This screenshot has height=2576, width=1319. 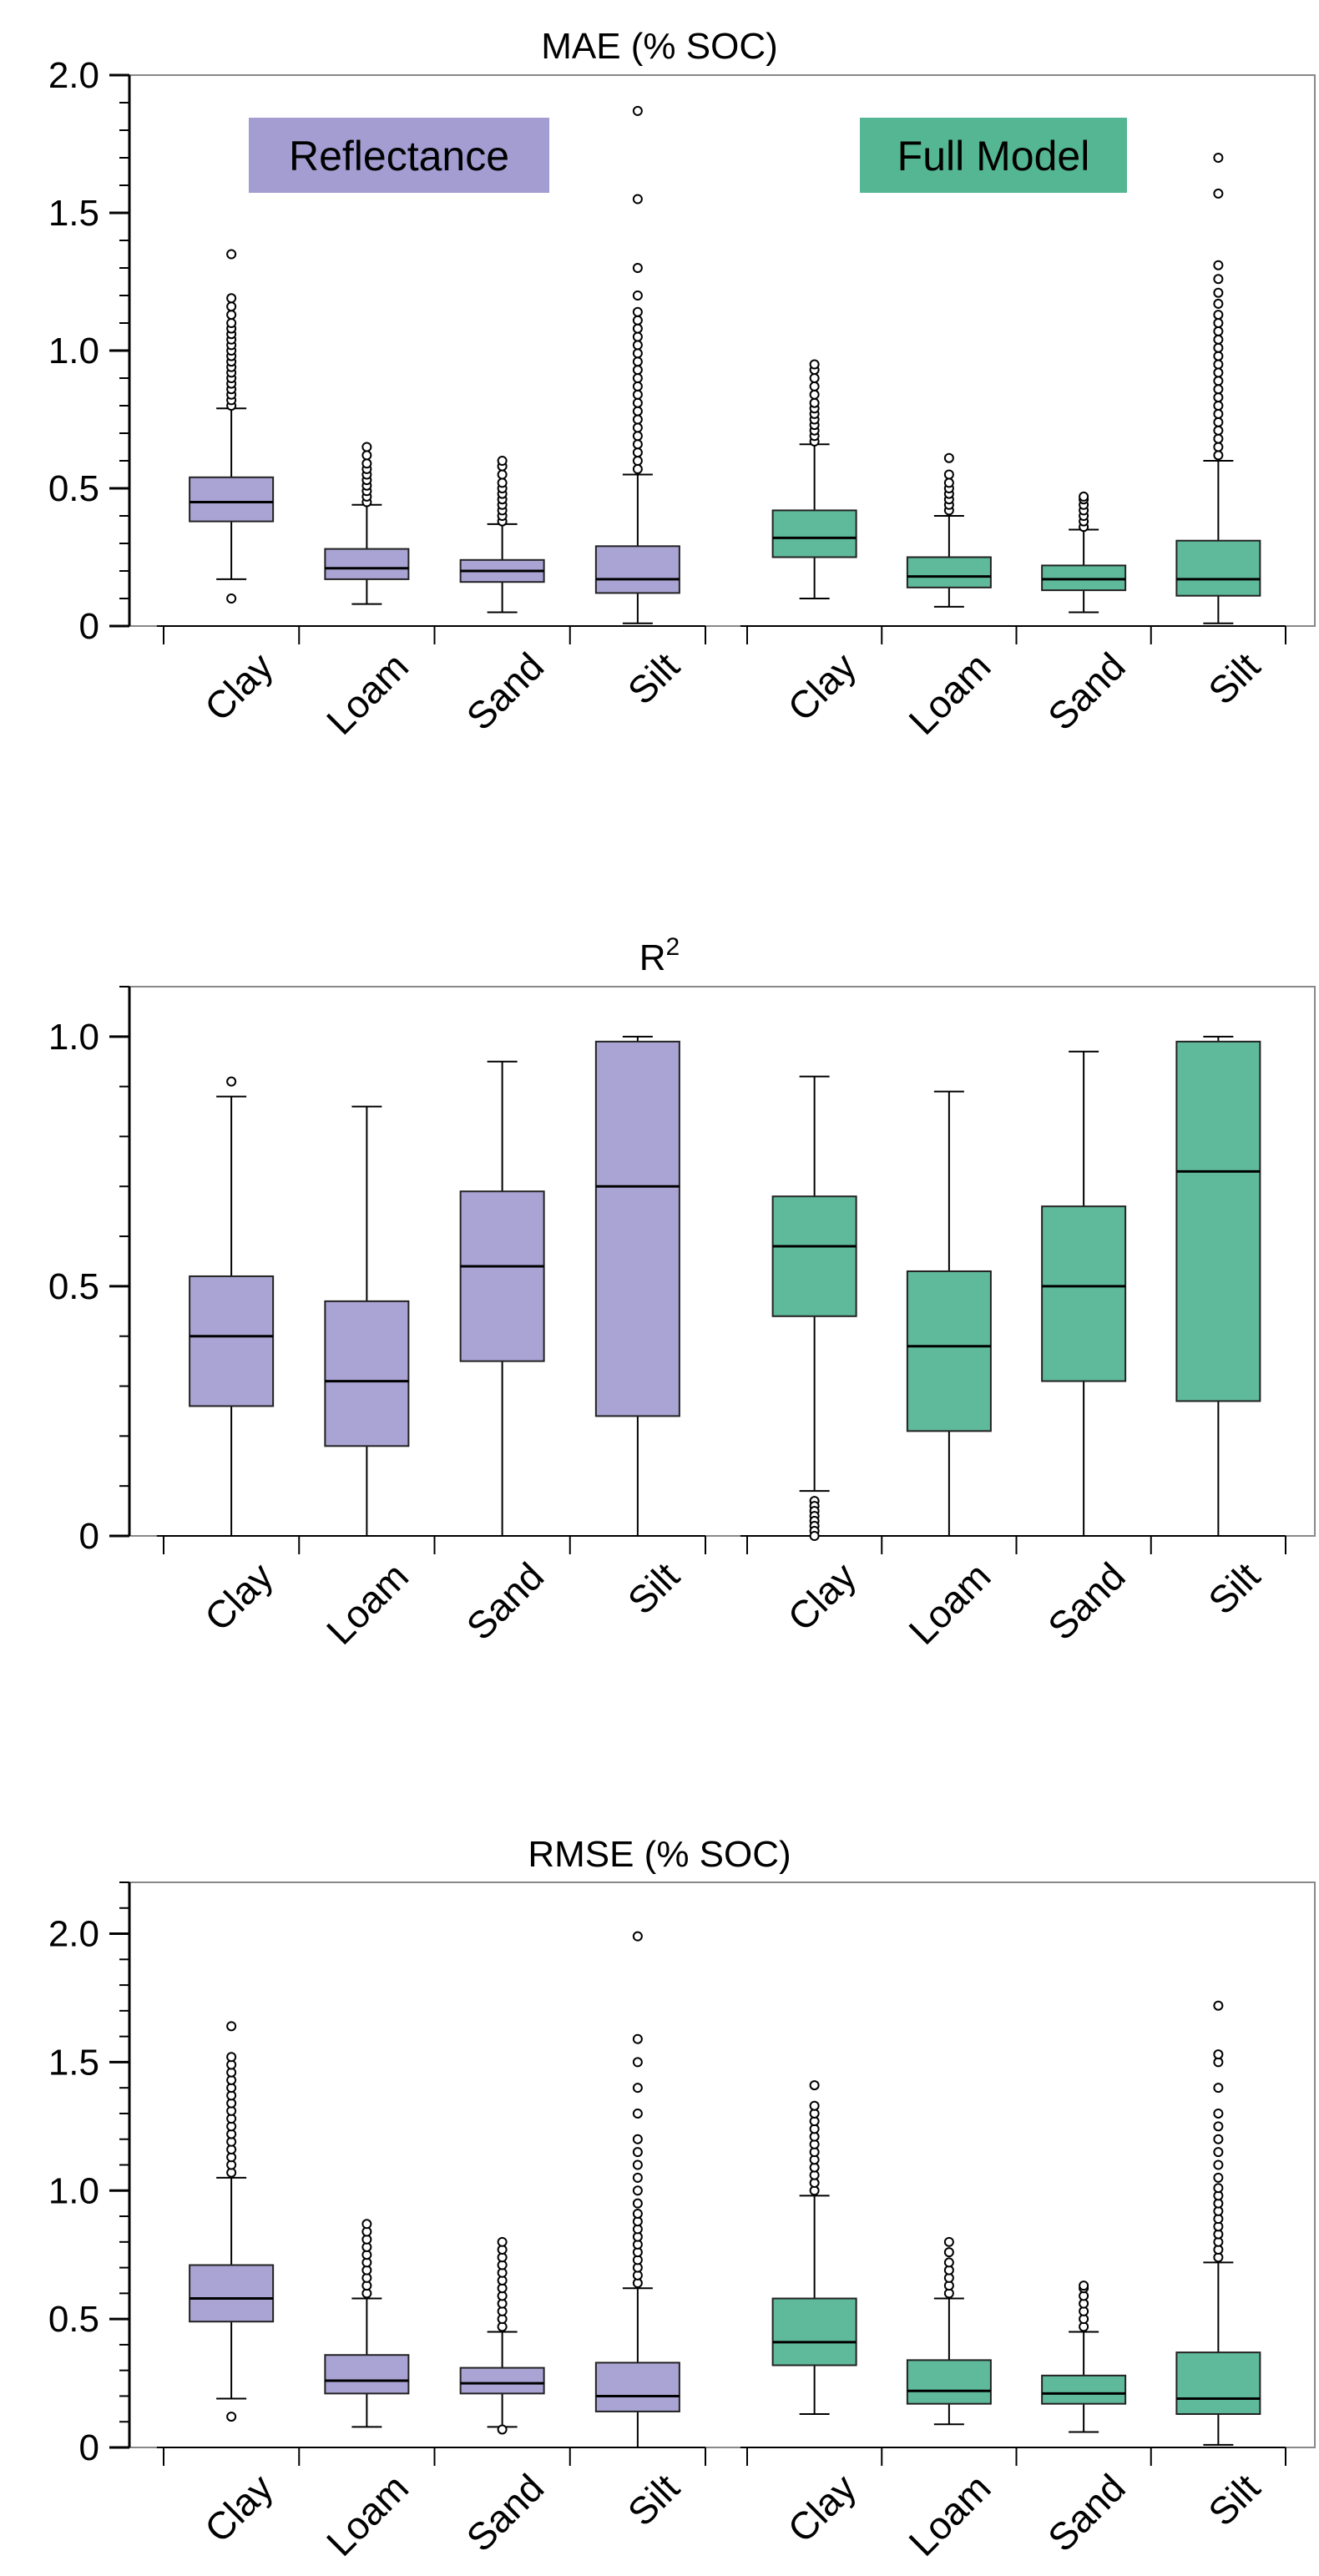 What do you see at coordinates (73, 1934) in the screenshot?
I see `y-tick-label: 2.0` at bounding box center [73, 1934].